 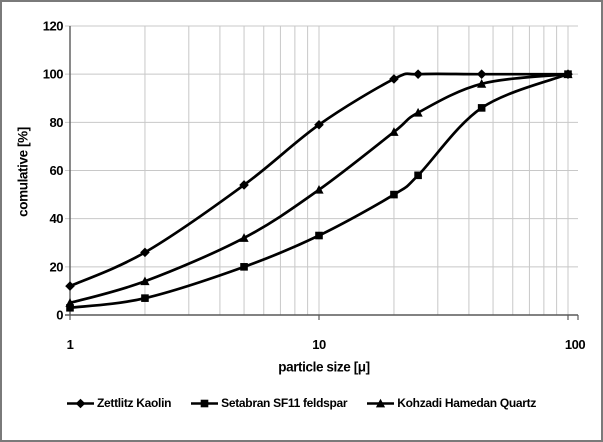 I want to click on square-icon, so click(x=204, y=403).